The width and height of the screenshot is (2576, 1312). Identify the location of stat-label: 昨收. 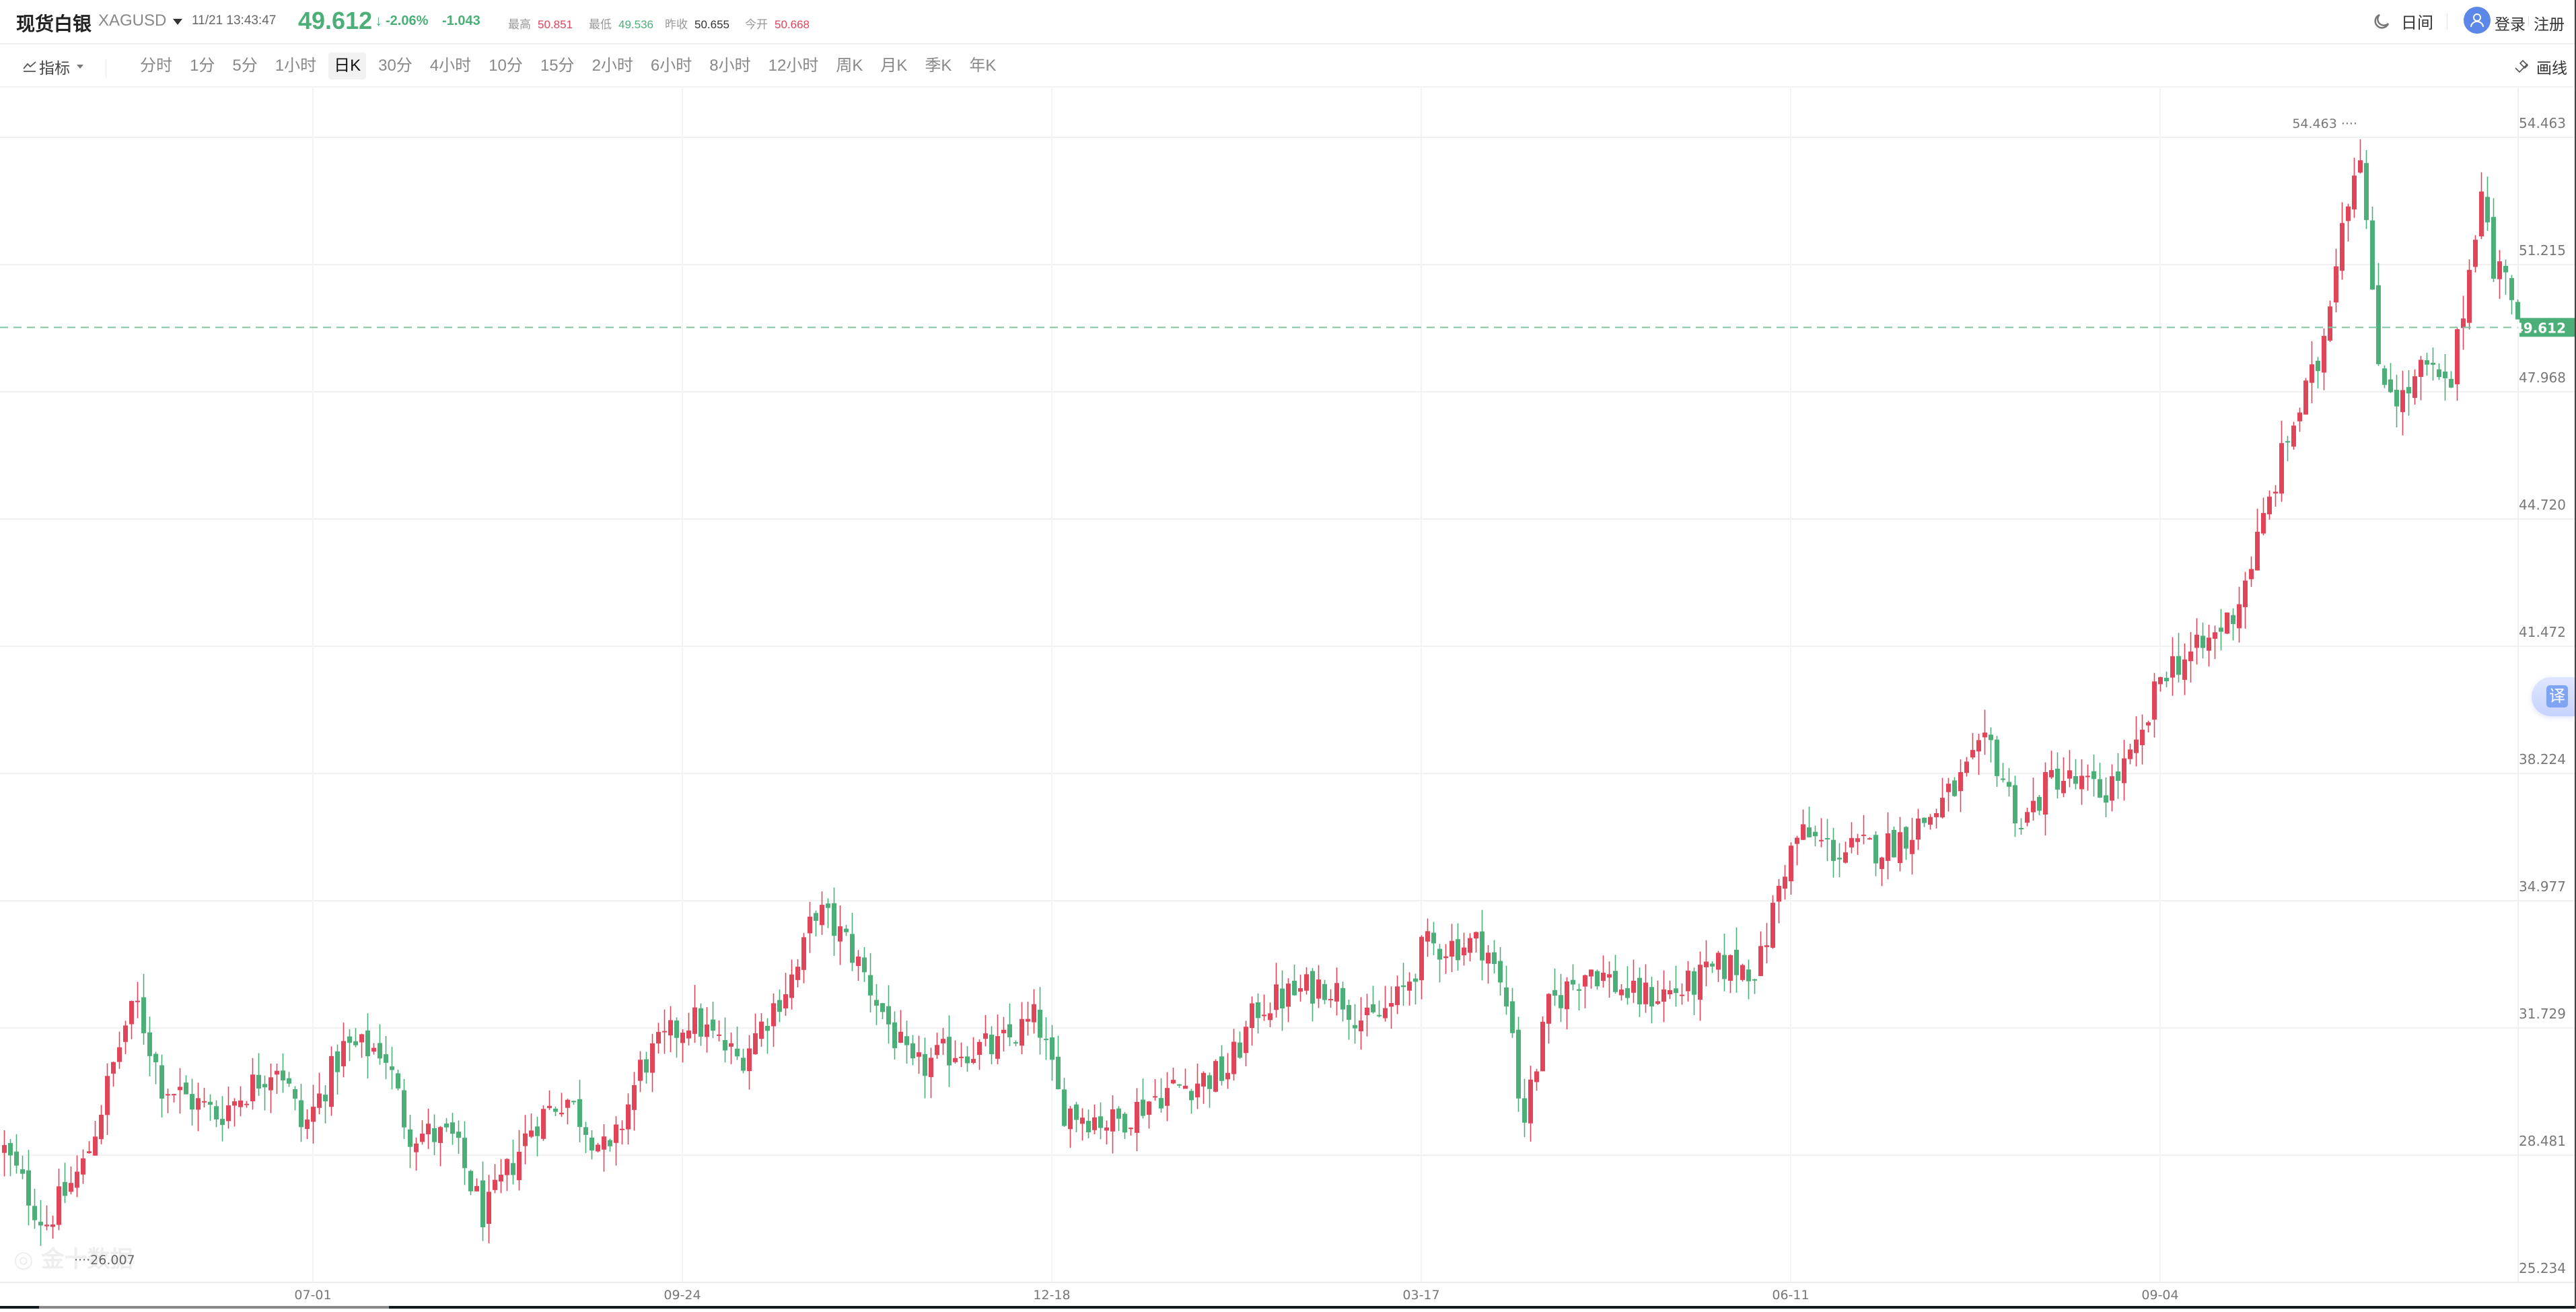
(676, 24).